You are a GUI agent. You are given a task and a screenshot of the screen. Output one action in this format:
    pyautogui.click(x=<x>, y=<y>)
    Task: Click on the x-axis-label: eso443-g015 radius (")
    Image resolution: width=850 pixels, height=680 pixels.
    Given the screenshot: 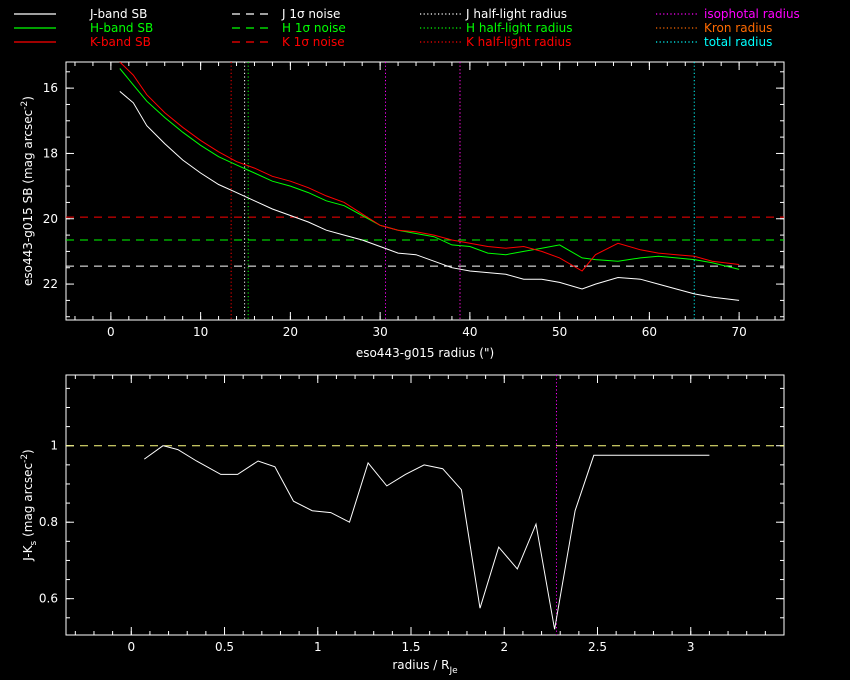 What is the action you would take?
    pyautogui.click(x=425, y=353)
    